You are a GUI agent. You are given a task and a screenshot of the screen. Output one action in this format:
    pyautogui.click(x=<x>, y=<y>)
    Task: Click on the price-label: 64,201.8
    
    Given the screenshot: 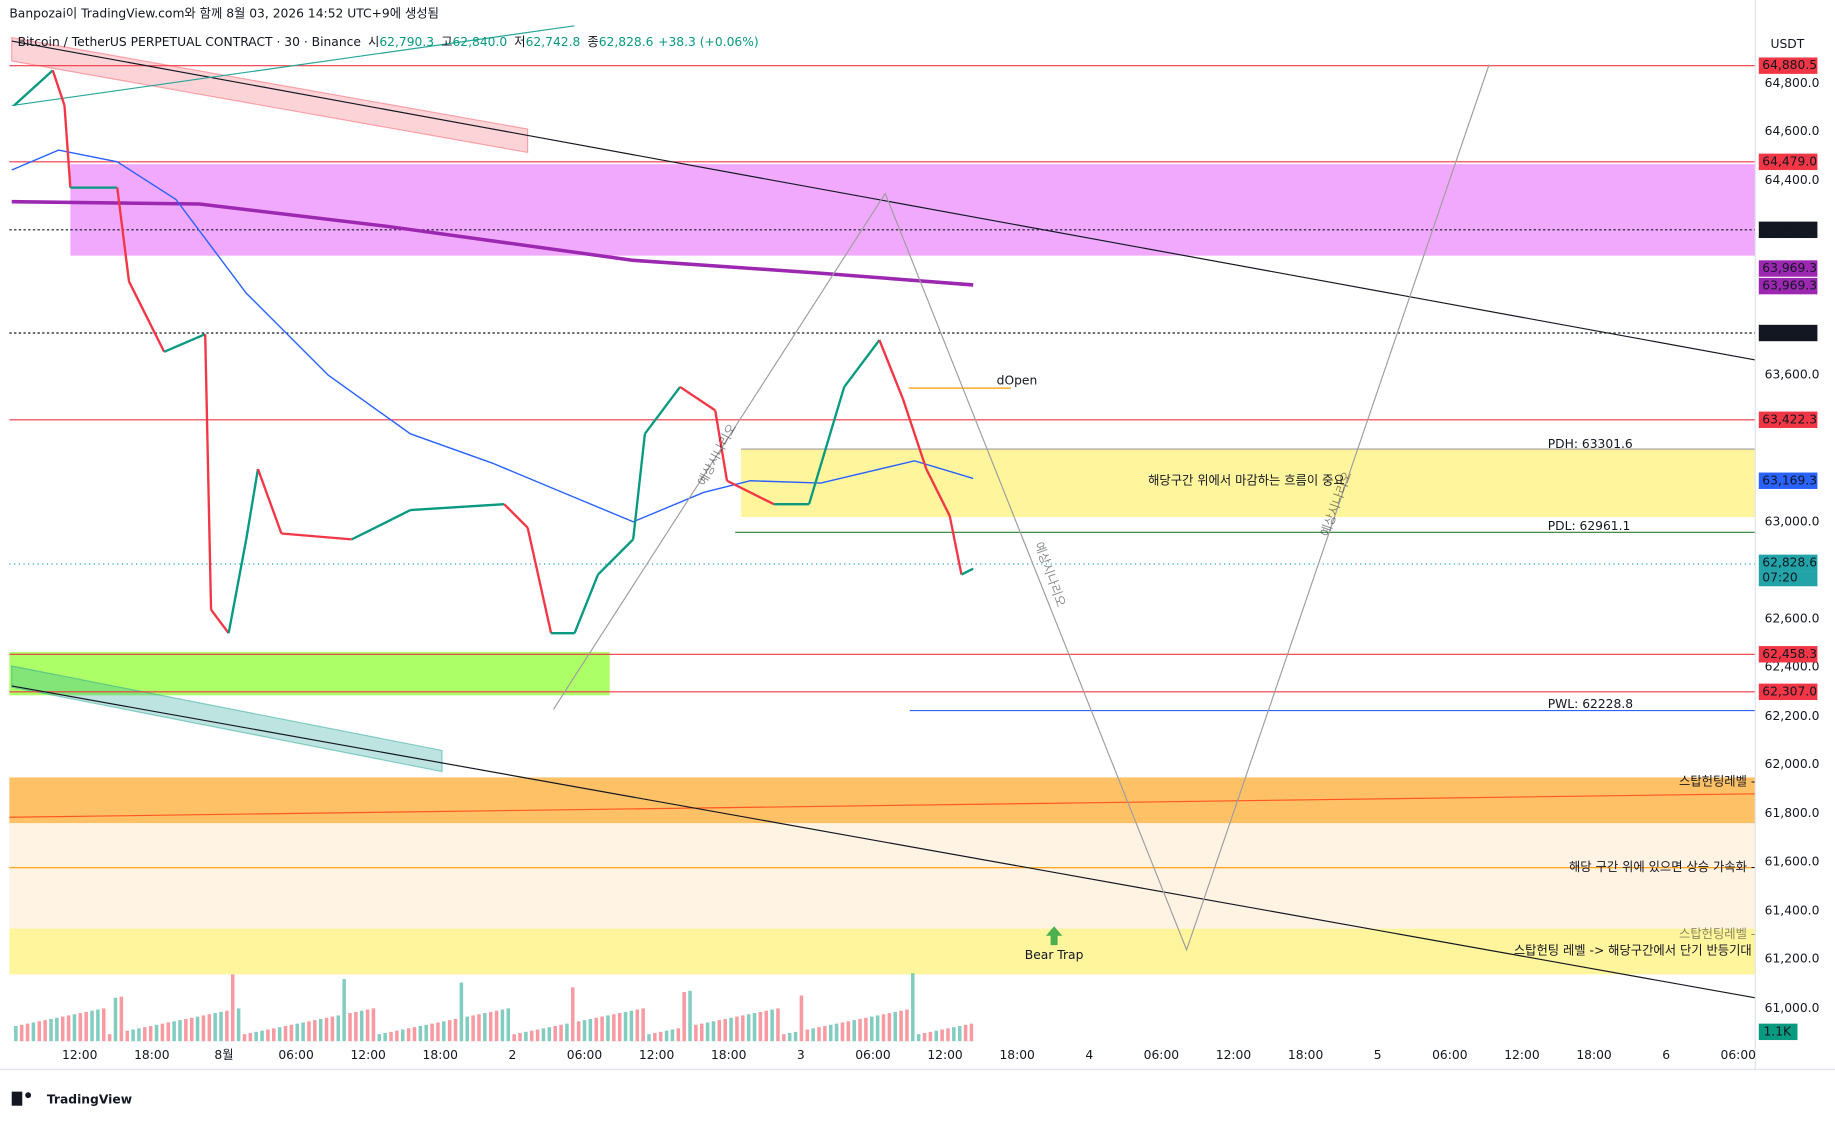 What is the action you would take?
    pyautogui.click(x=1789, y=229)
    